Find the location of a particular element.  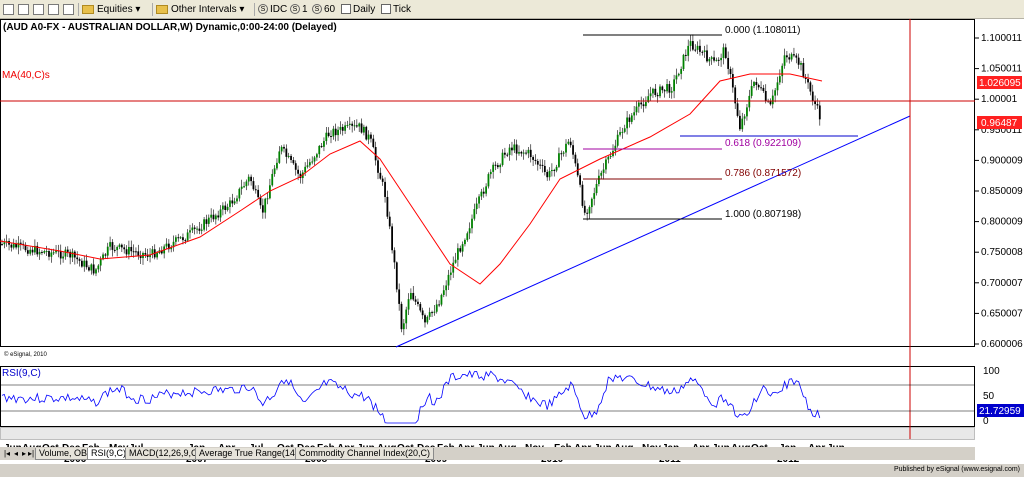

other-intervals-button: Other Intervals ▾ is located at coordinates (200, 9).